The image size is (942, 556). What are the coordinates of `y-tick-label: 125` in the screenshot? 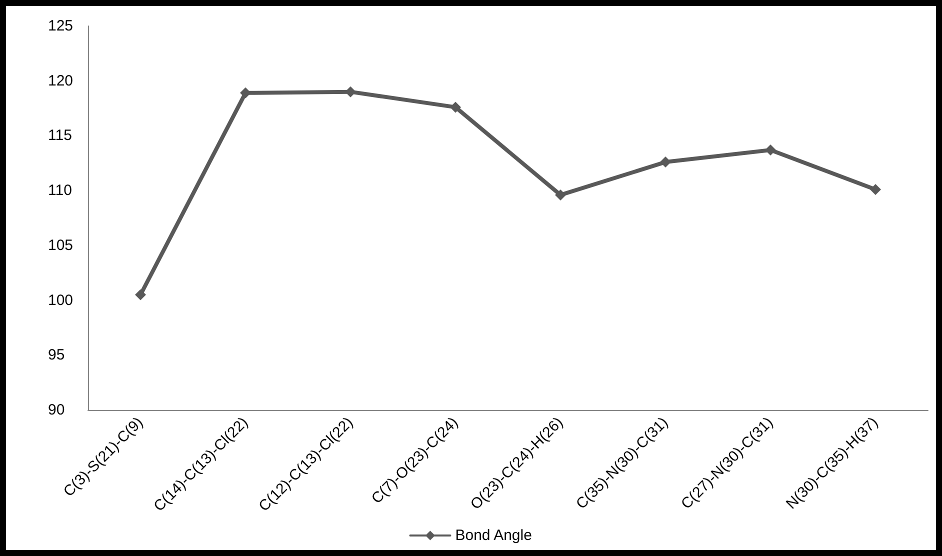 It's located at (61, 26).